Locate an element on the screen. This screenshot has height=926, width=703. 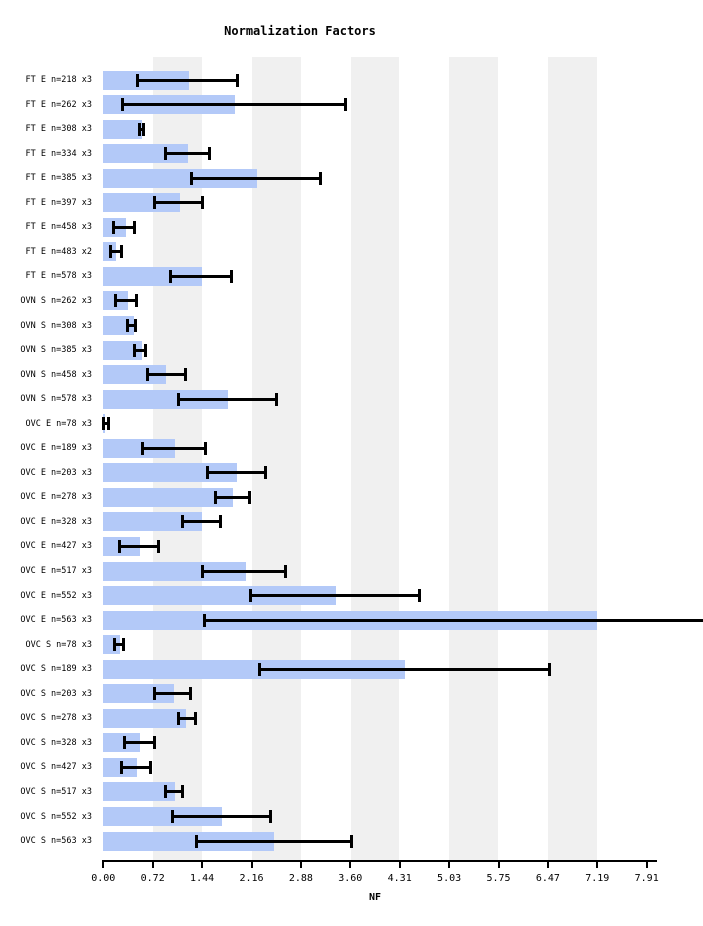
tick-label: 5.75 is located at coordinates (498, 878).